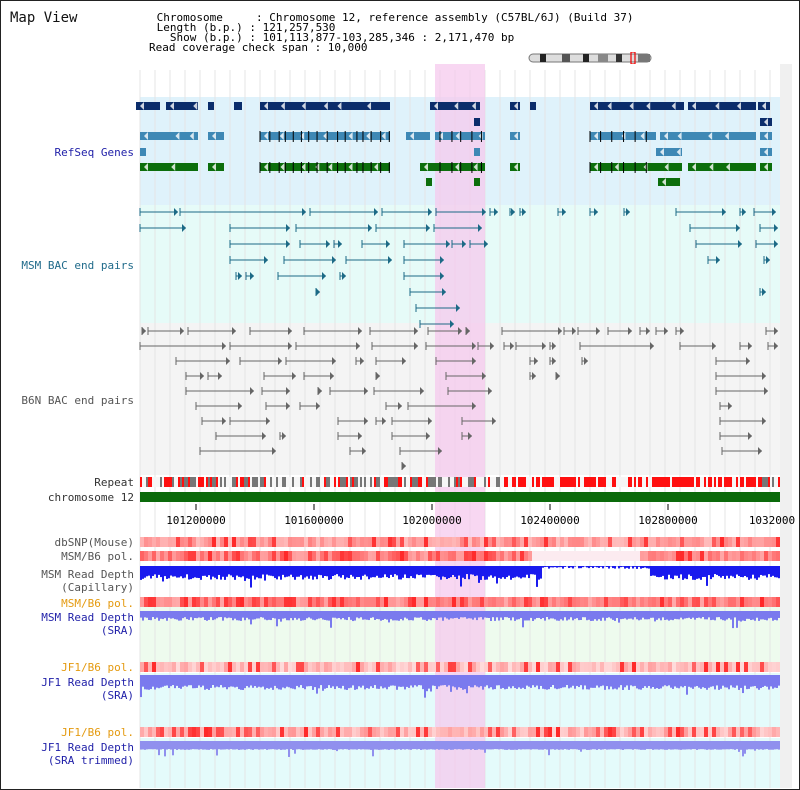  What do you see at coordinates (786, 426) in the screenshot?
I see `right-margin` at bounding box center [786, 426].